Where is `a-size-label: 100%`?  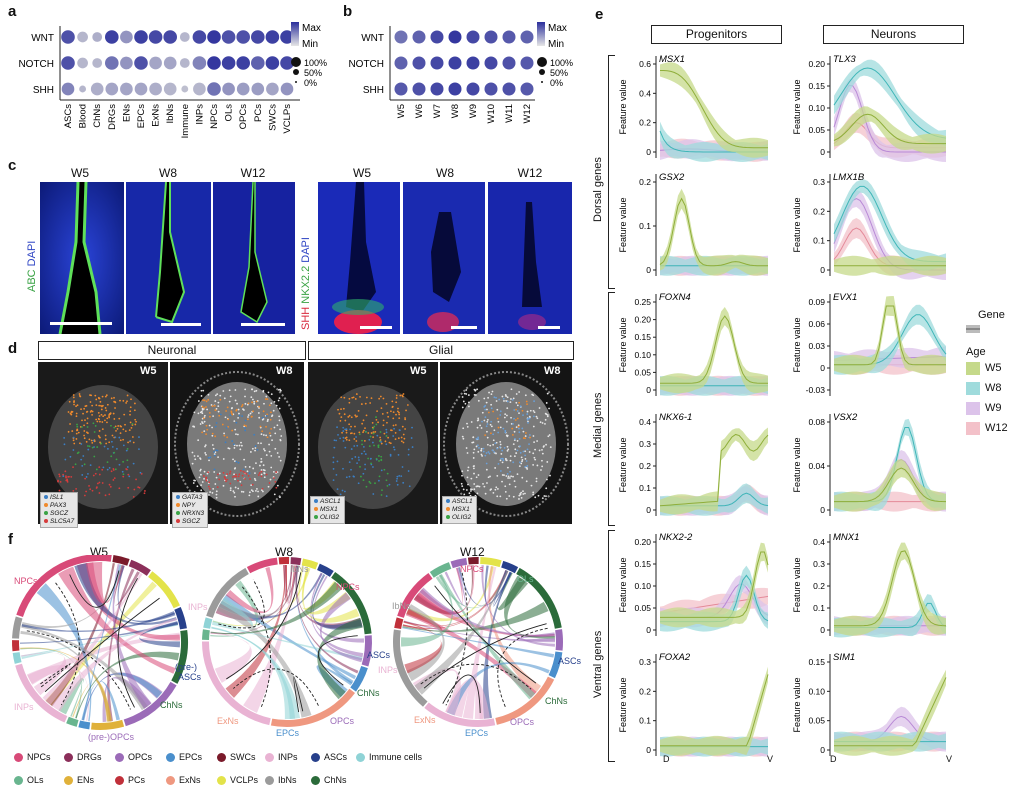
a-size-label: 100% is located at coordinates (315, 63).